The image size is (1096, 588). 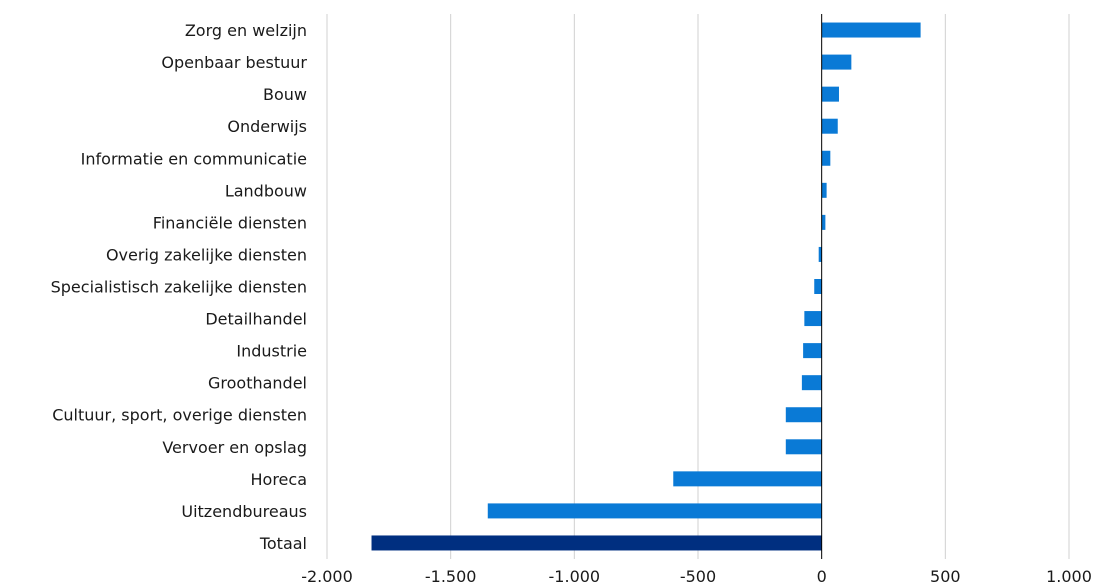 I want to click on x-tick-label: -1.000, so click(x=575, y=576).